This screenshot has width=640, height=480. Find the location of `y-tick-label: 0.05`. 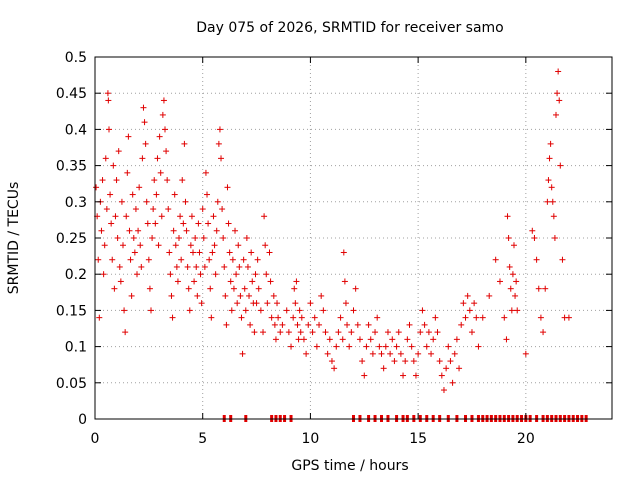

y-tick-label: 0.05 is located at coordinates (71, 384).